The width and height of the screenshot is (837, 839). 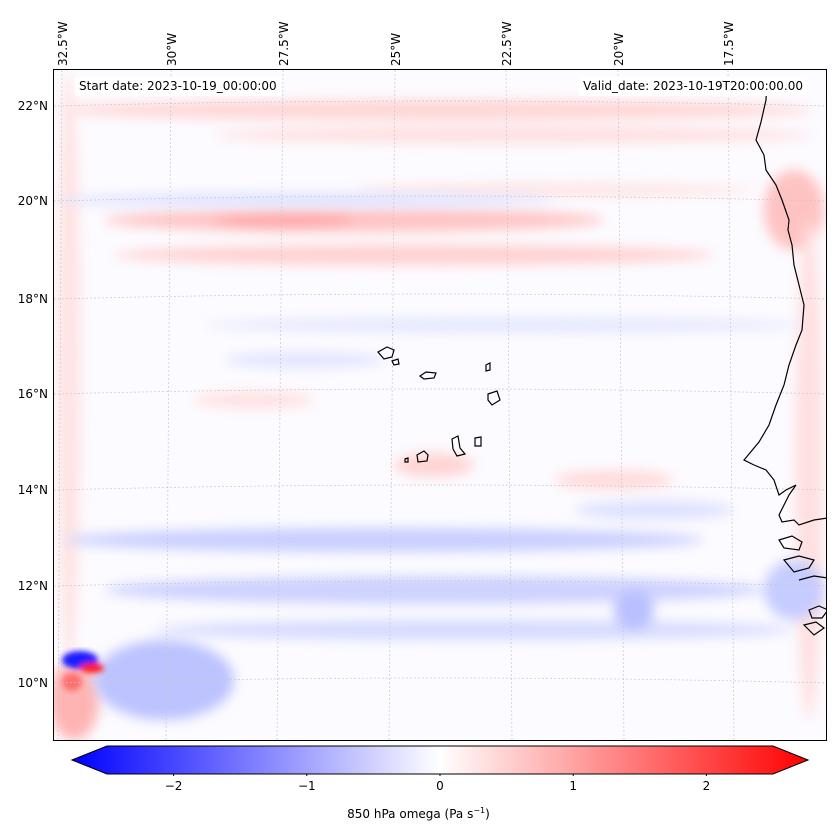 What do you see at coordinates (83, 671) in the screenshot?
I see `strong-omega-feature` at bounding box center [83, 671].